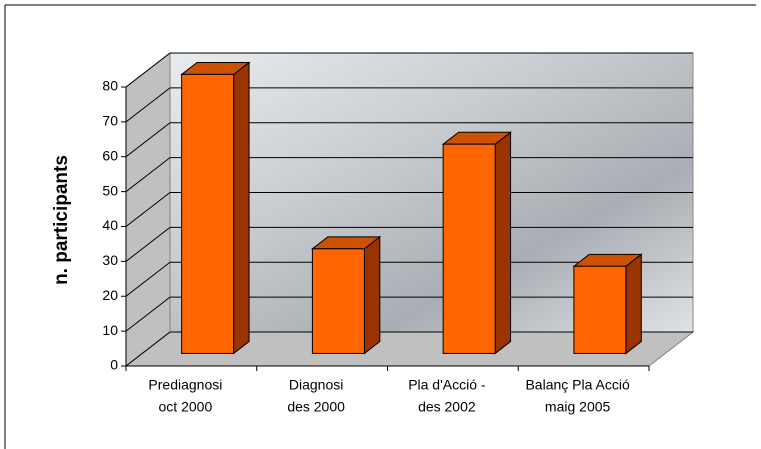 The height and width of the screenshot is (449, 761). What do you see at coordinates (447, 407) in the screenshot?
I see `x-tick-label: des 2002` at bounding box center [447, 407].